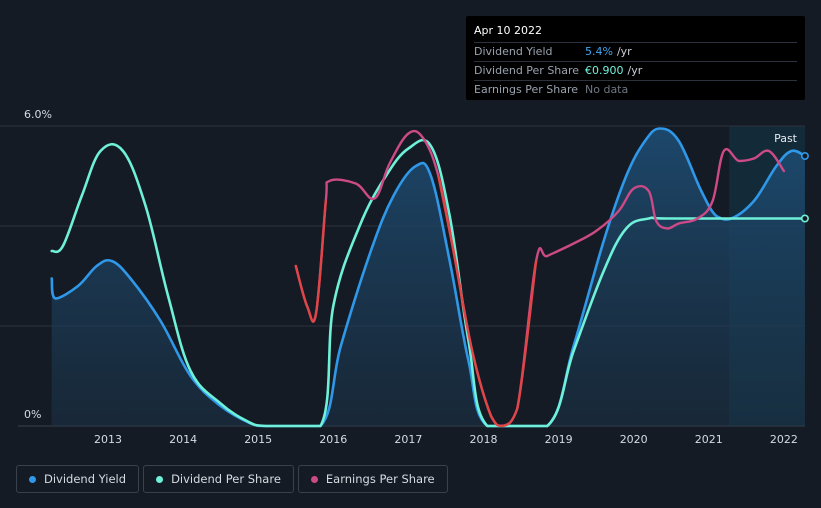 Image resolution: width=821 pixels, height=508 pixels. Describe the element at coordinates (85, 479) in the screenshot. I see `legend-label: Dividend Yield` at that location.